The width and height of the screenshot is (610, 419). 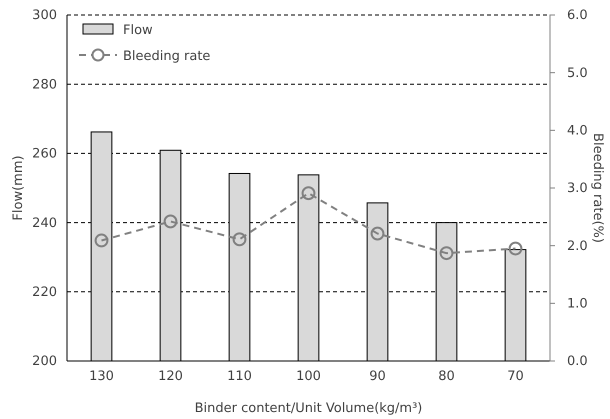 I want to click on x-tick-label: 70, so click(x=515, y=376).